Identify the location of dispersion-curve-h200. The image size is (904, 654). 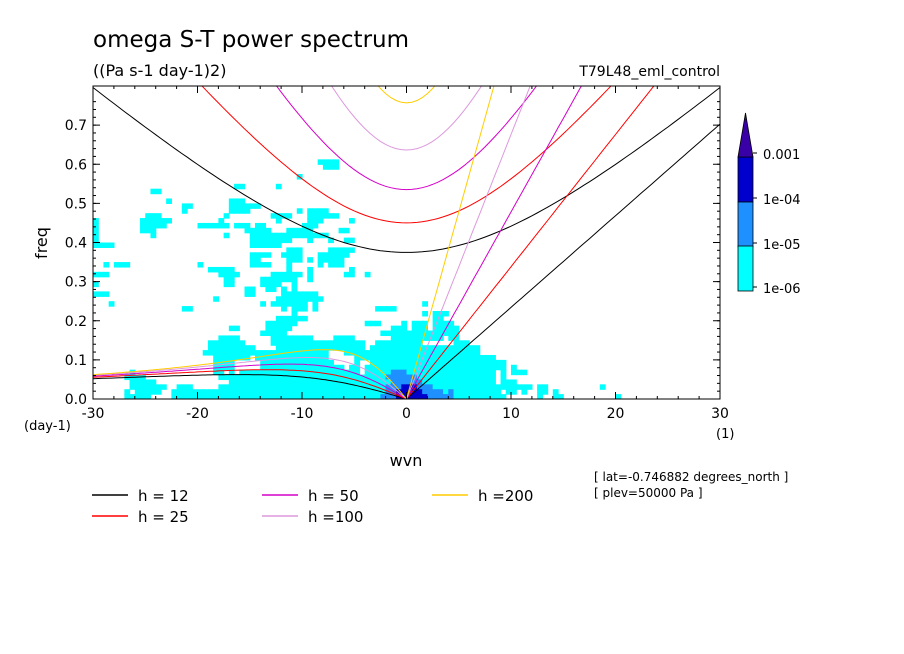
(250, 374).